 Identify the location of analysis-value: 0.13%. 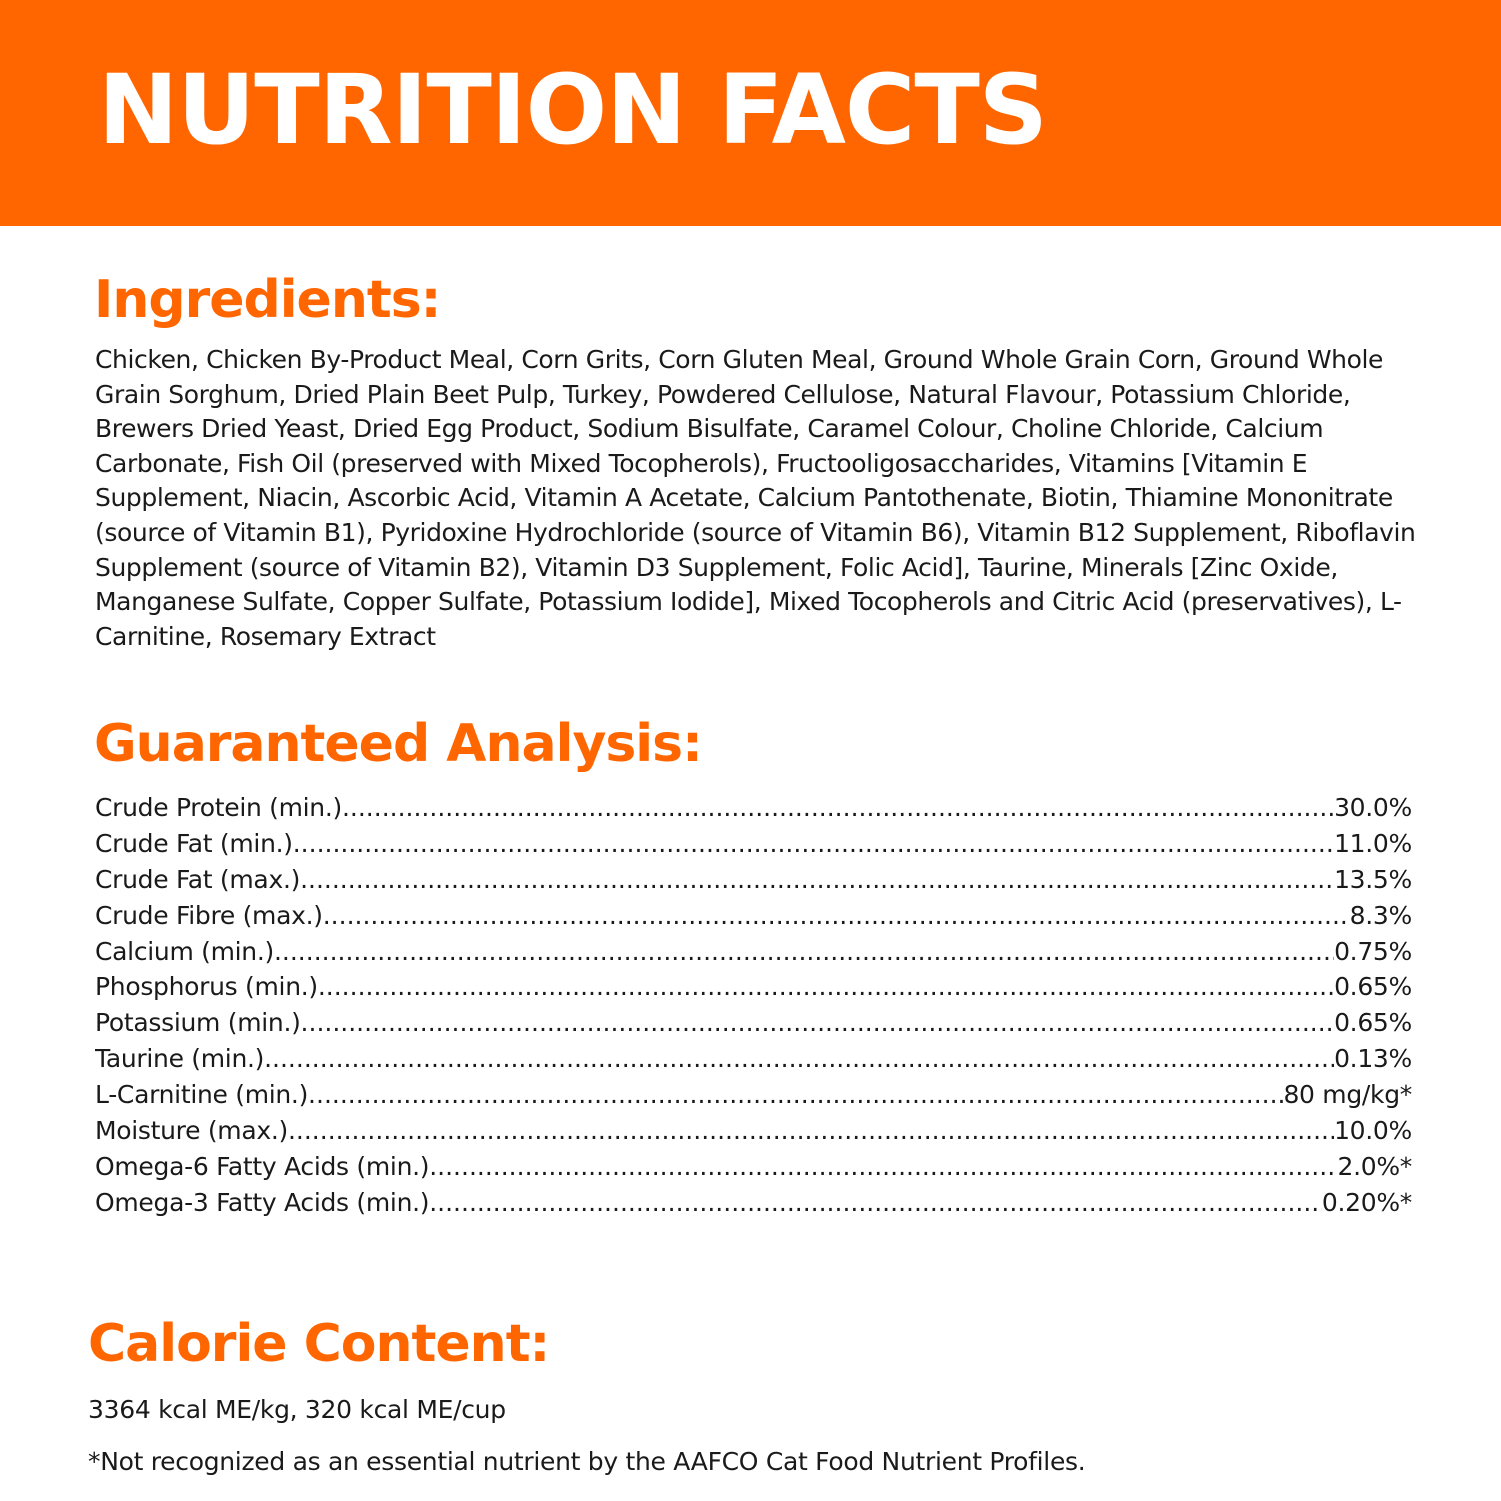
(1373, 1059).